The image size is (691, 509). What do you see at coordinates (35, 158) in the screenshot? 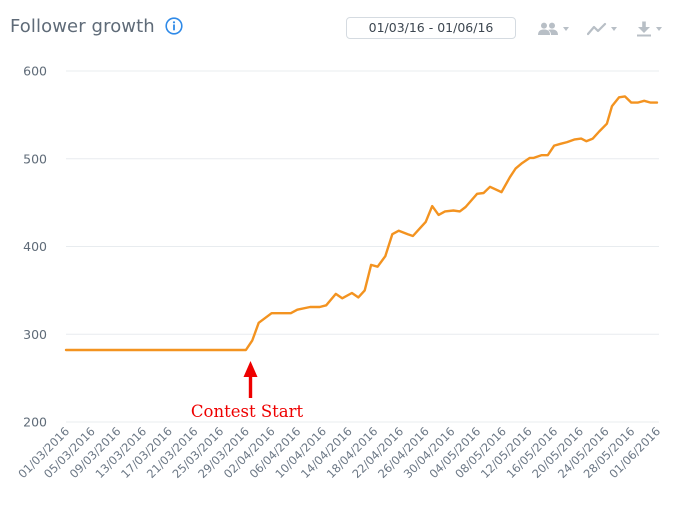
I see `y-tick-label: 500` at bounding box center [35, 158].